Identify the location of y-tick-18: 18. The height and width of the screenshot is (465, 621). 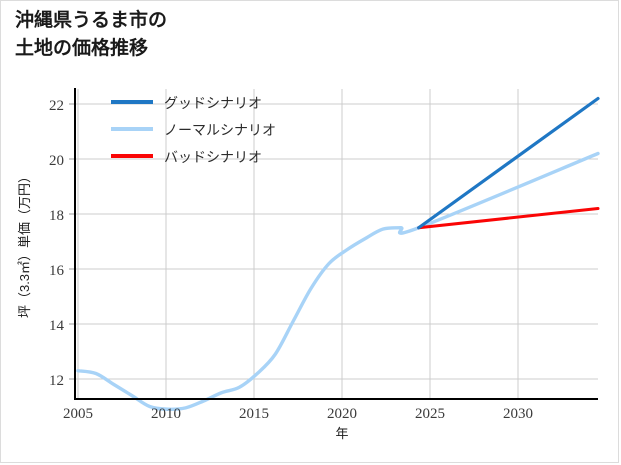
(56, 216).